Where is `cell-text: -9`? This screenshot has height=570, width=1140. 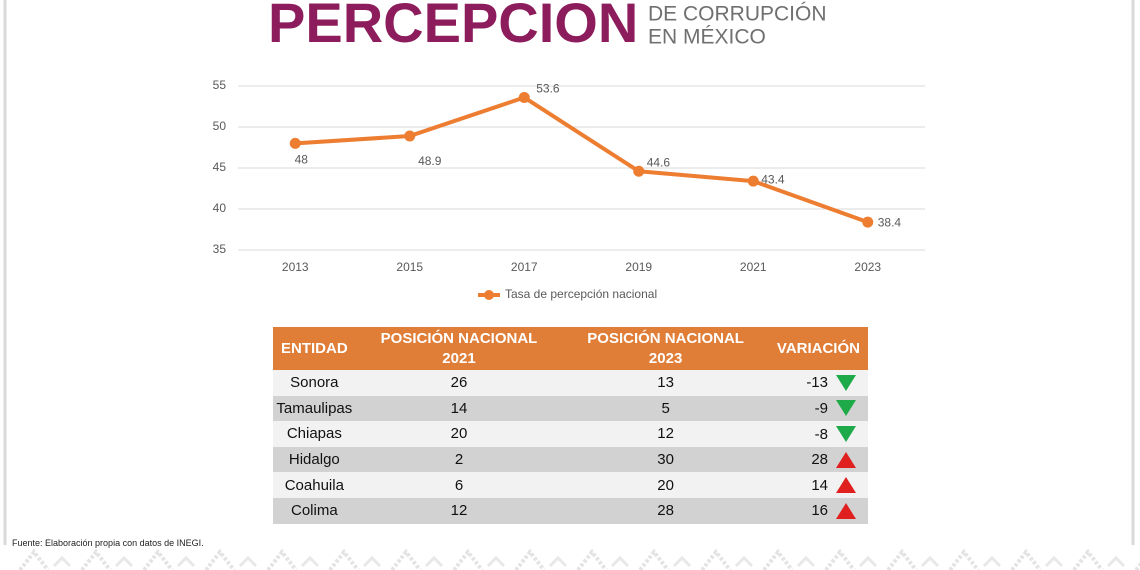 cell-text: -9 is located at coordinates (821, 408).